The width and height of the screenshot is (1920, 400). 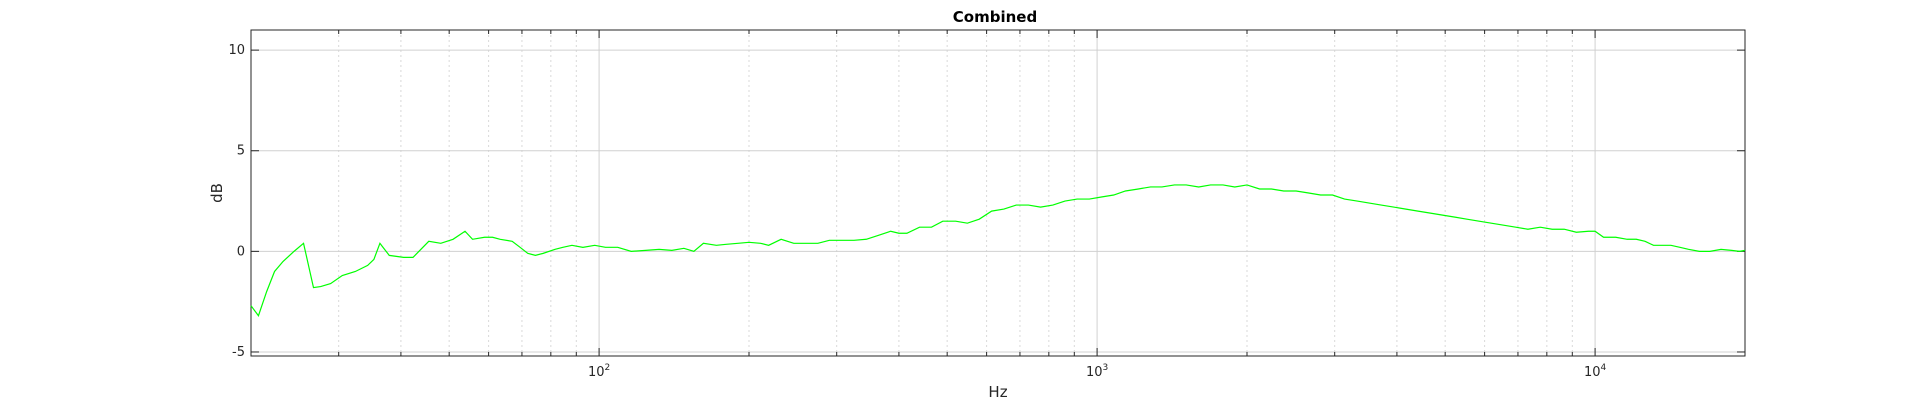 What do you see at coordinates (217, 193) in the screenshot?
I see `y-axis-label: dB` at bounding box center [217, 193].